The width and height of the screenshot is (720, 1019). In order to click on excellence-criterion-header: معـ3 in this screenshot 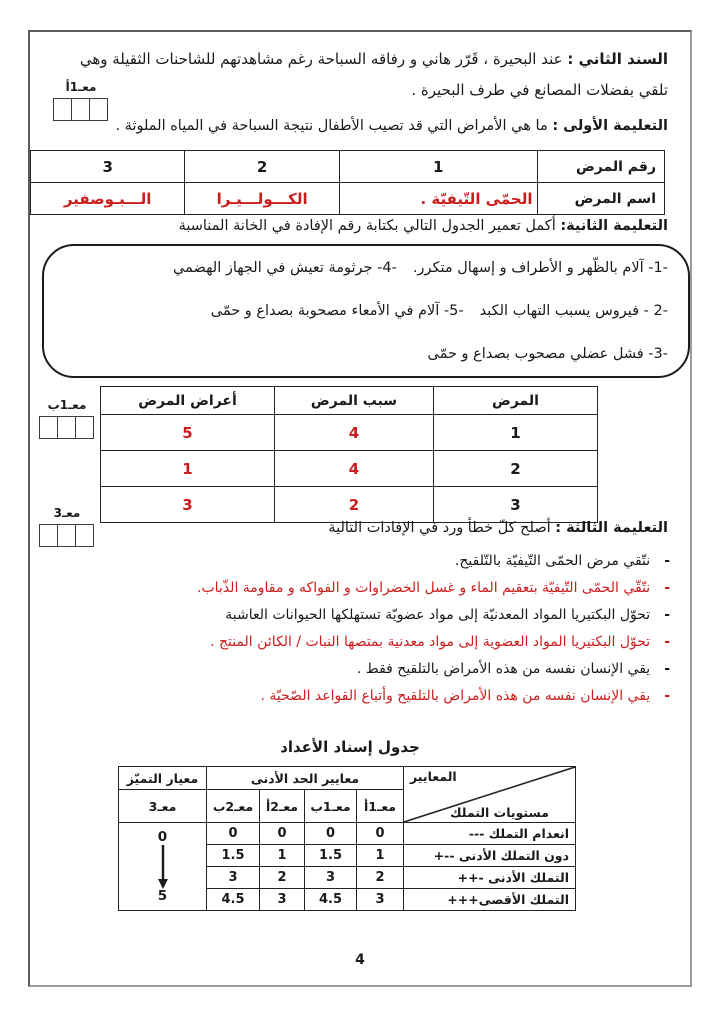, I will do `click(162, 806)`.